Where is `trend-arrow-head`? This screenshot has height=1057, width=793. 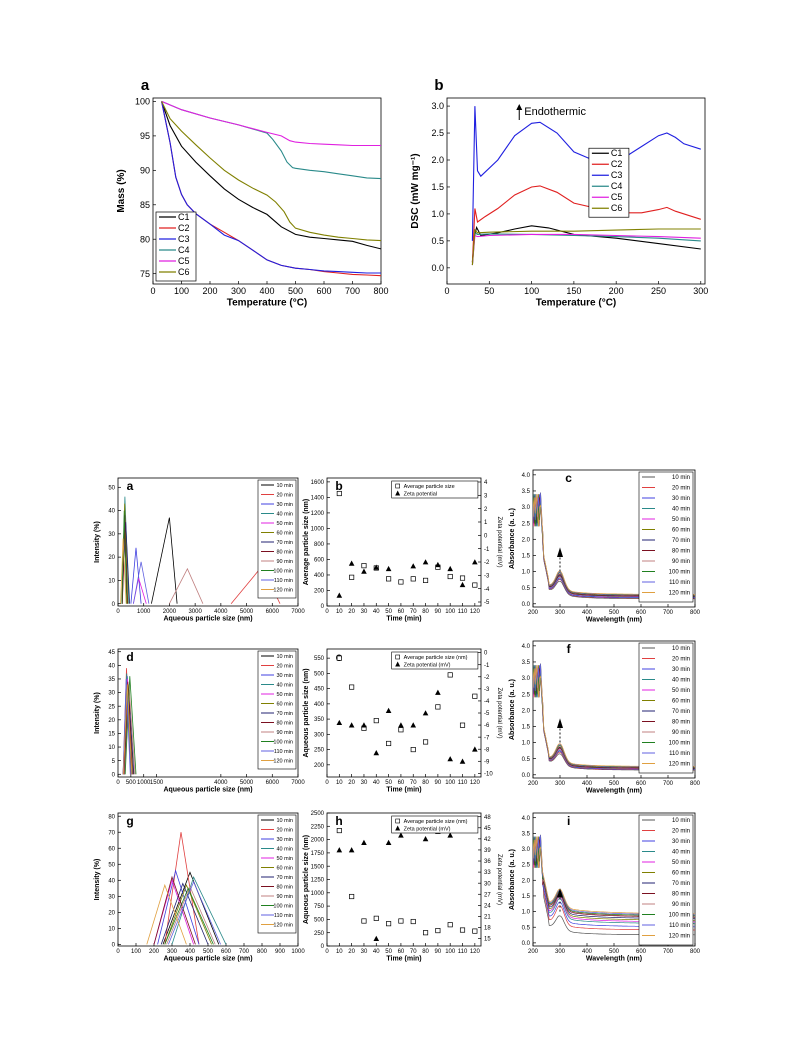
trend-arrow-head is located at coordinates (560, 723).